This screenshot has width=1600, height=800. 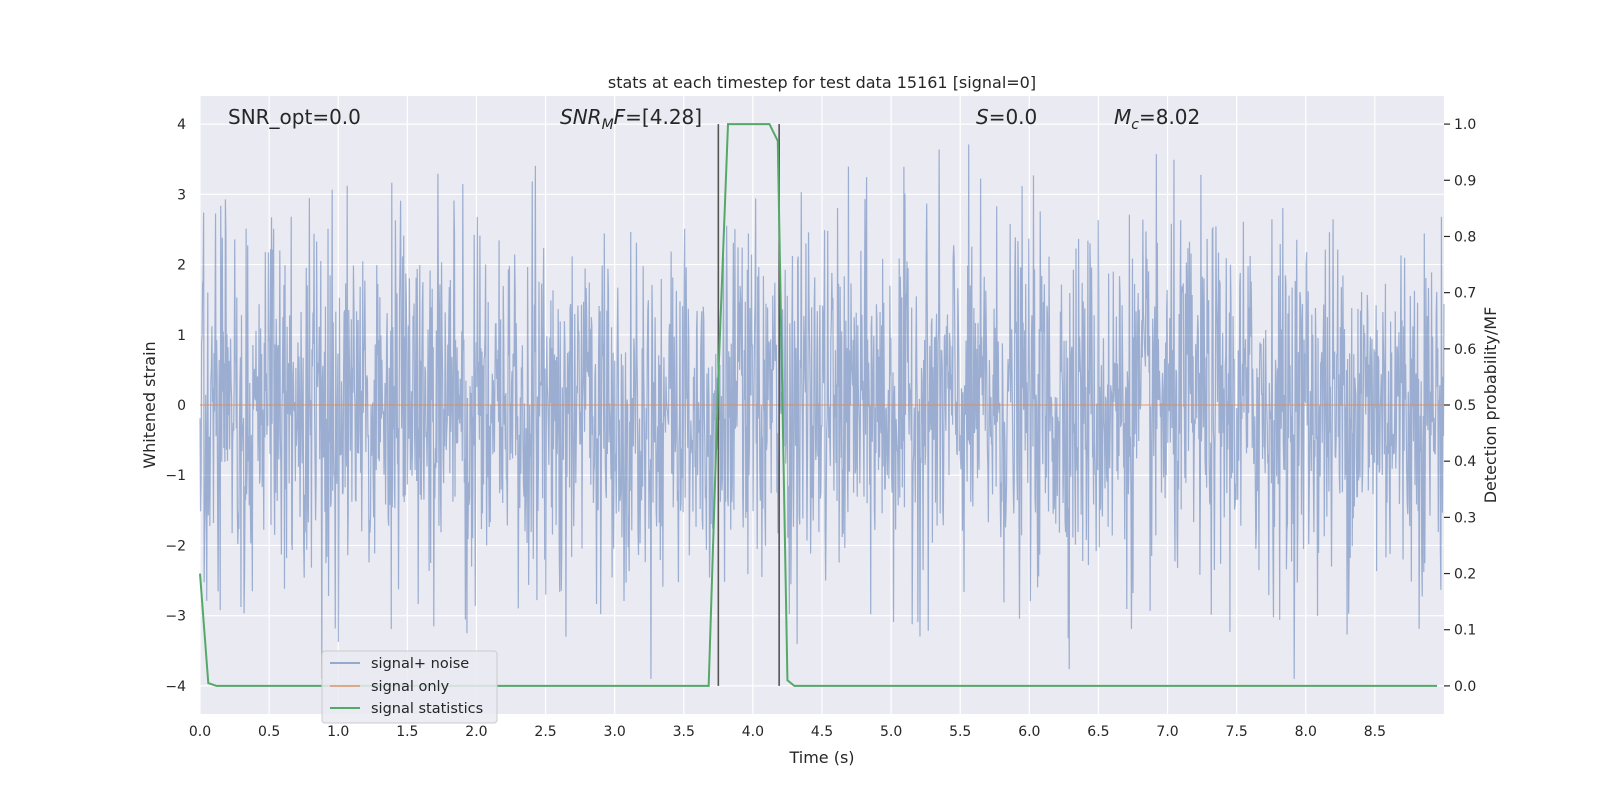 I want to click on x-tick-label: 5.5, so click(x=960, y=732).